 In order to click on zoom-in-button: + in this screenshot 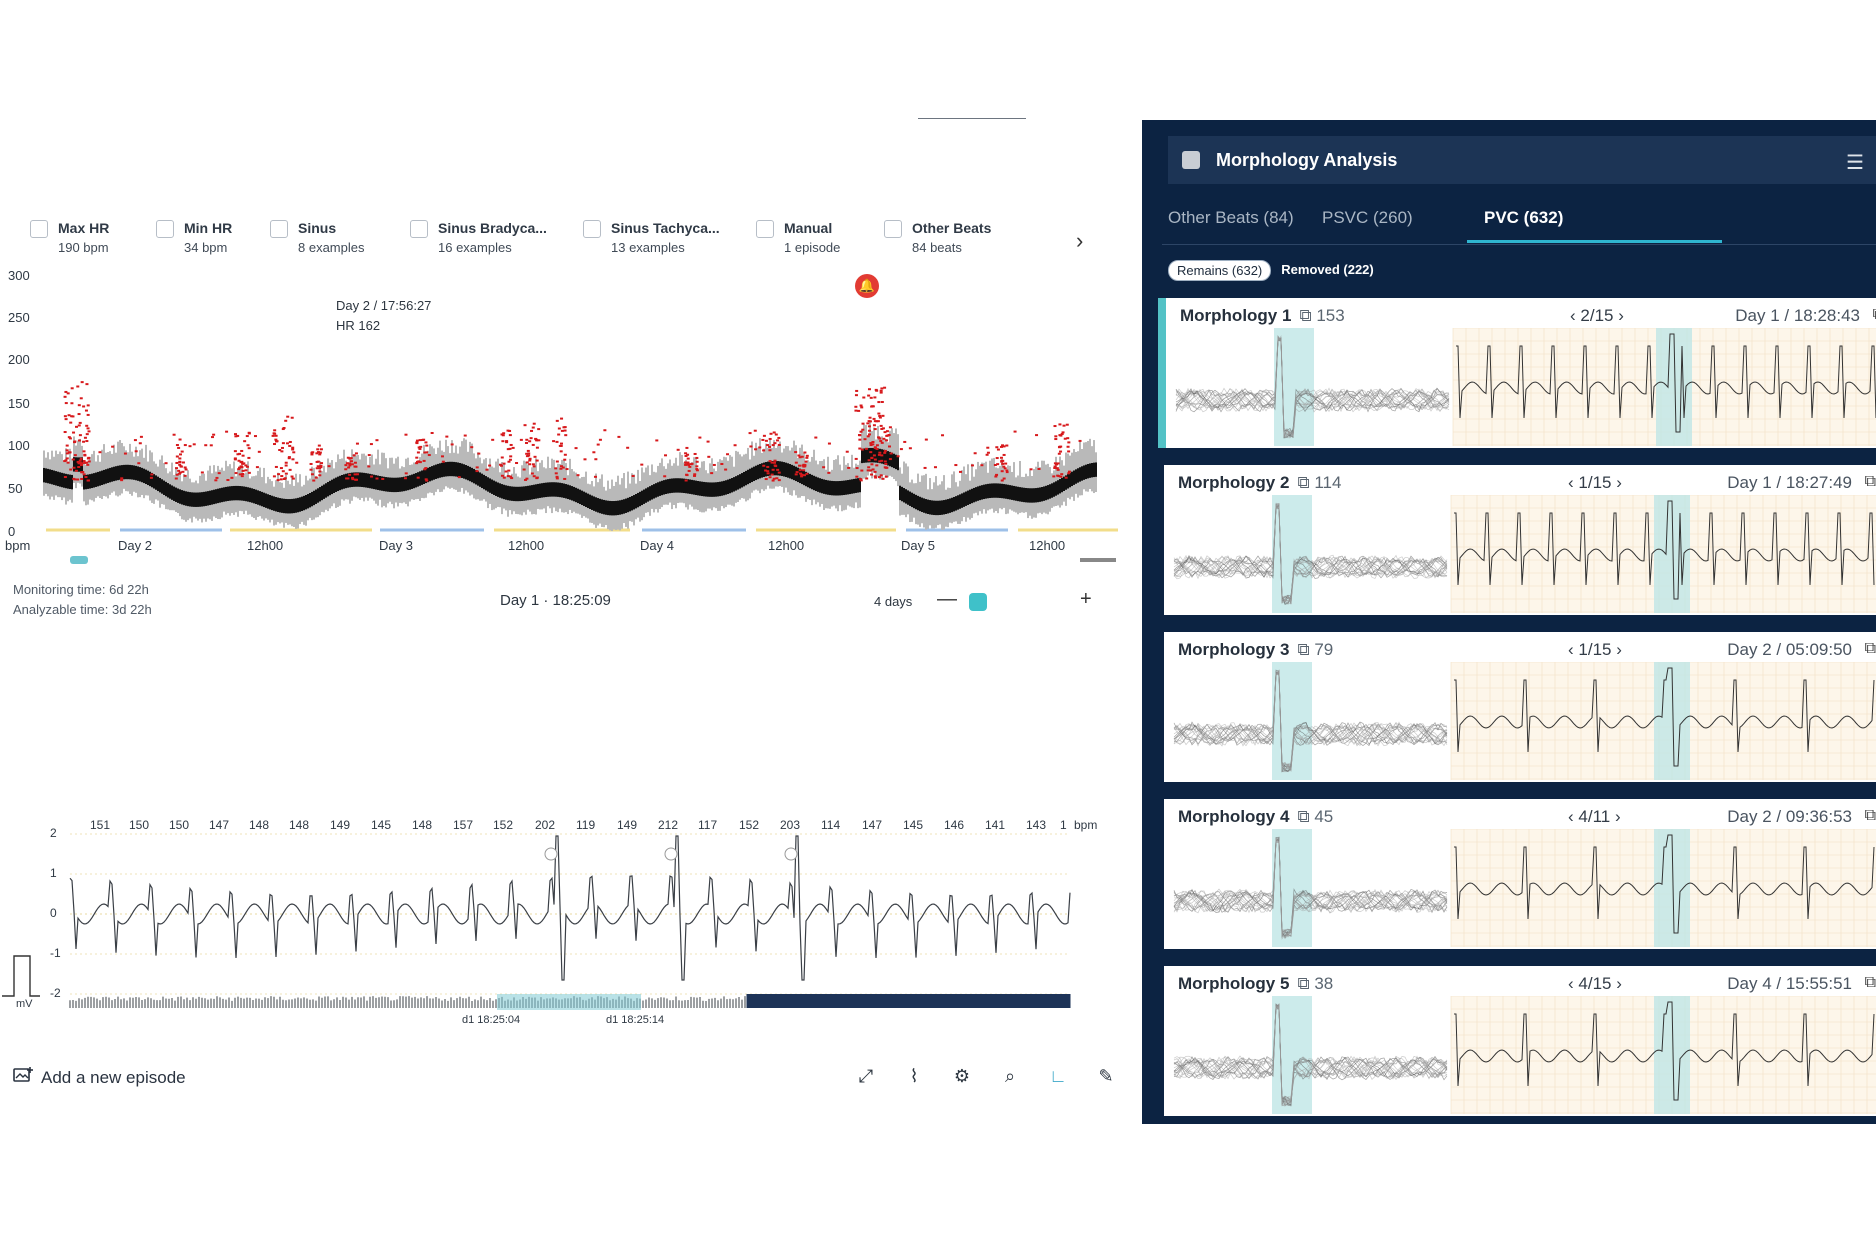, I will do `click(1086, 599)`.